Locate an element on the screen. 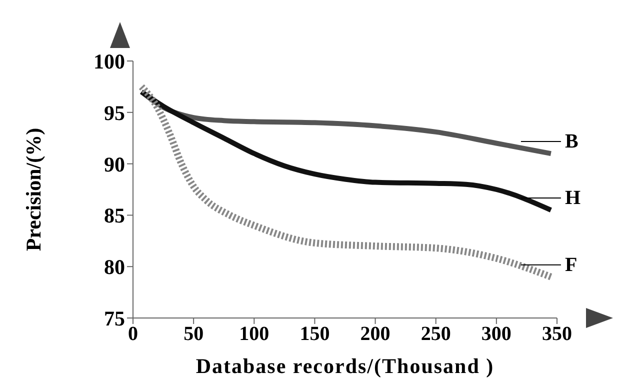 The image size is (628, 391). x-tick-label: 150 is located at coordinates (315, 334).